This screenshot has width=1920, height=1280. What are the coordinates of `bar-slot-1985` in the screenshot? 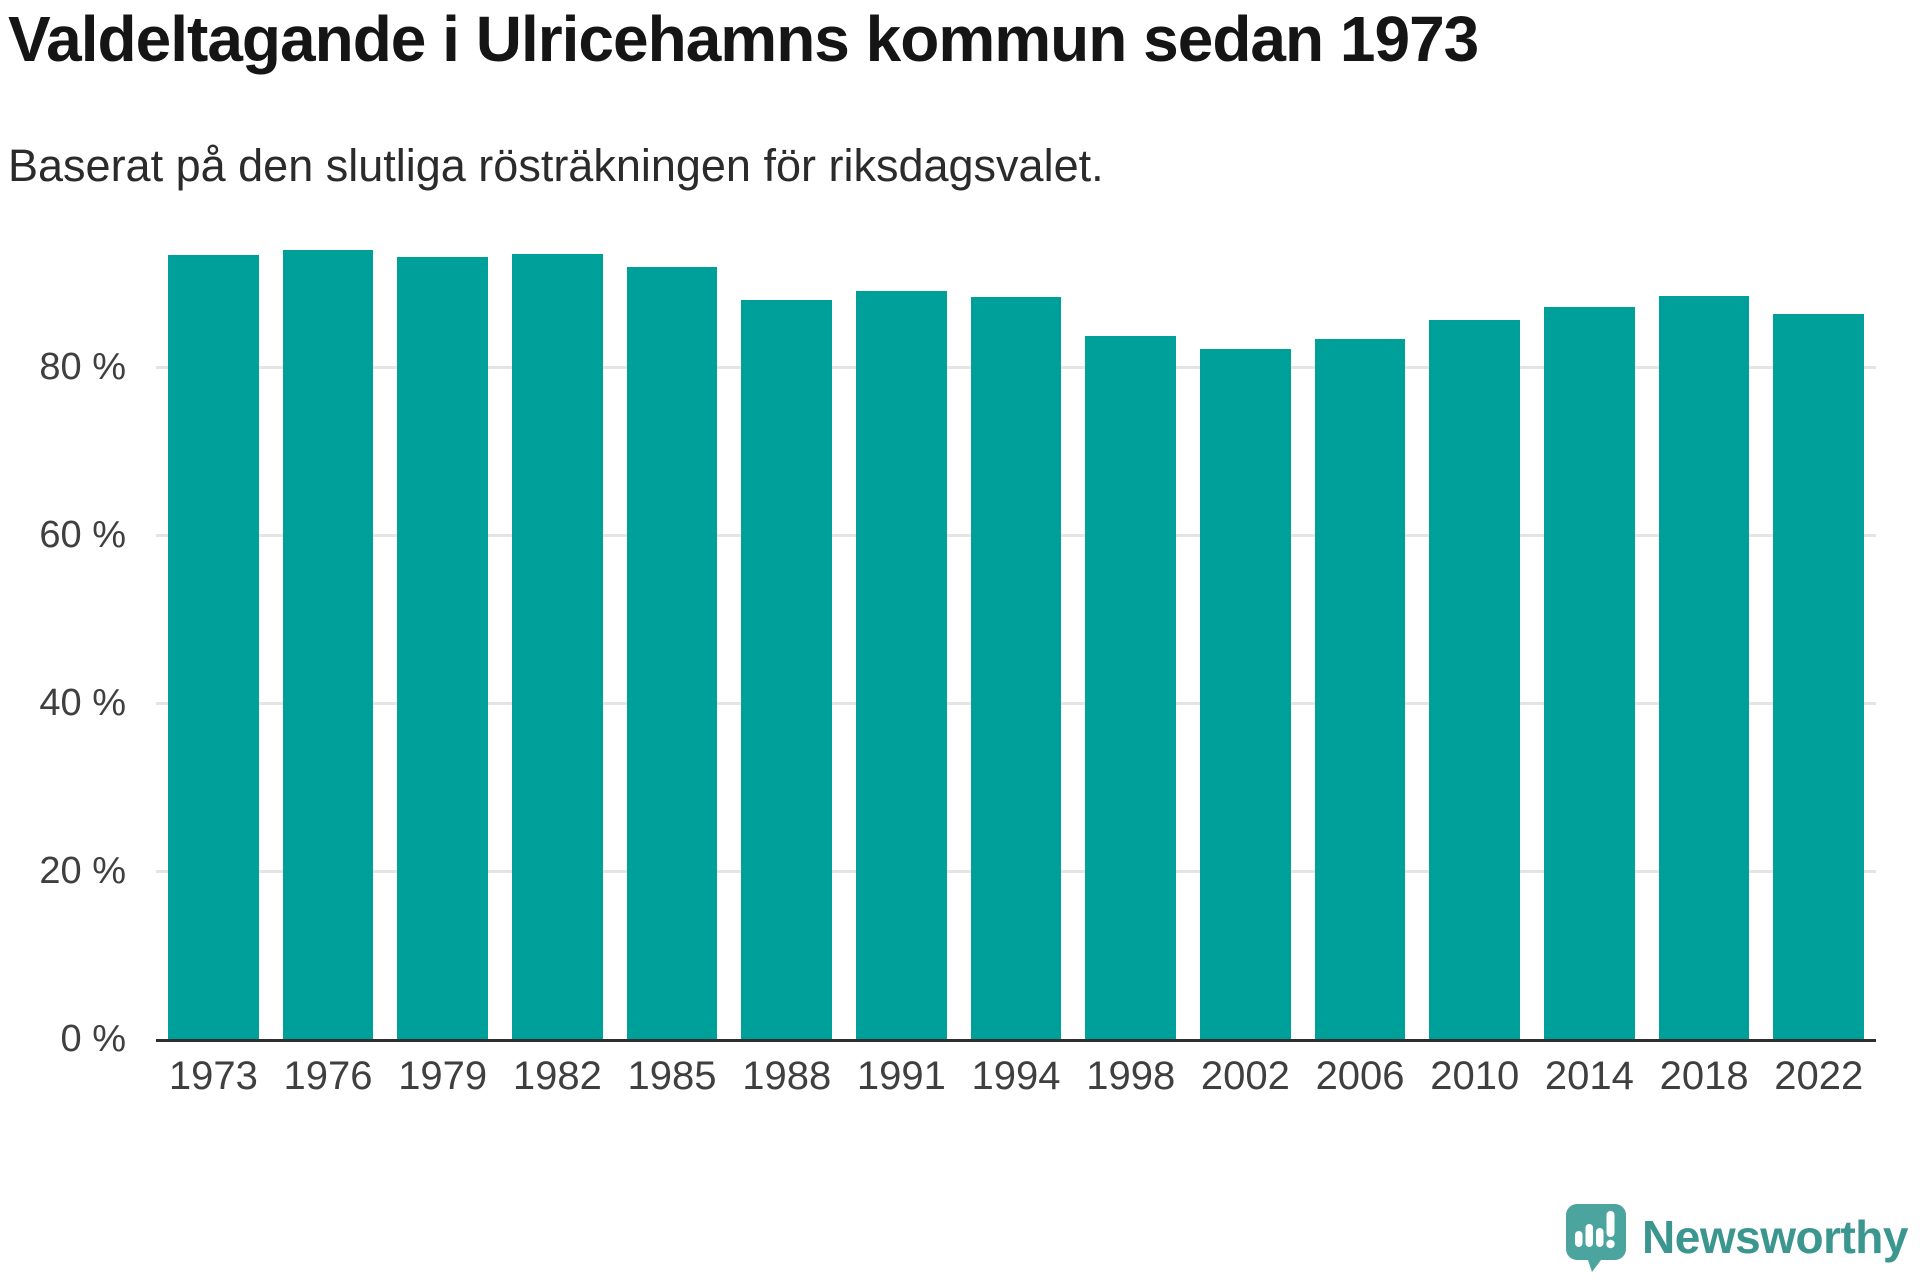 It's located at (672, 619).